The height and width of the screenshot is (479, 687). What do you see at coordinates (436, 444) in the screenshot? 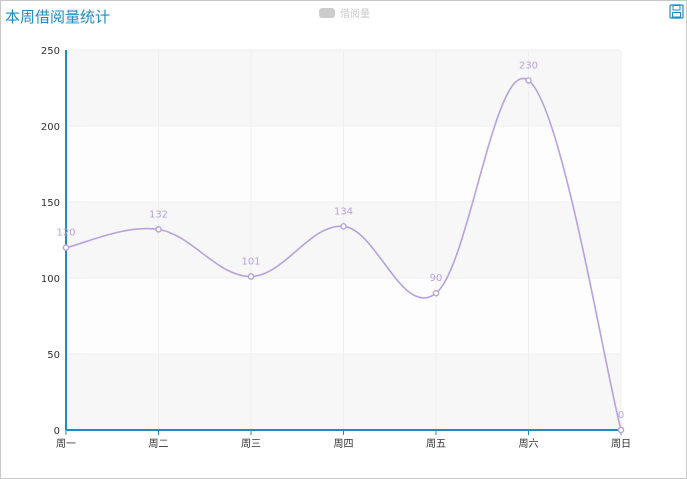
I see `x-tick-label: 周五` at bounding box center [436, 444].